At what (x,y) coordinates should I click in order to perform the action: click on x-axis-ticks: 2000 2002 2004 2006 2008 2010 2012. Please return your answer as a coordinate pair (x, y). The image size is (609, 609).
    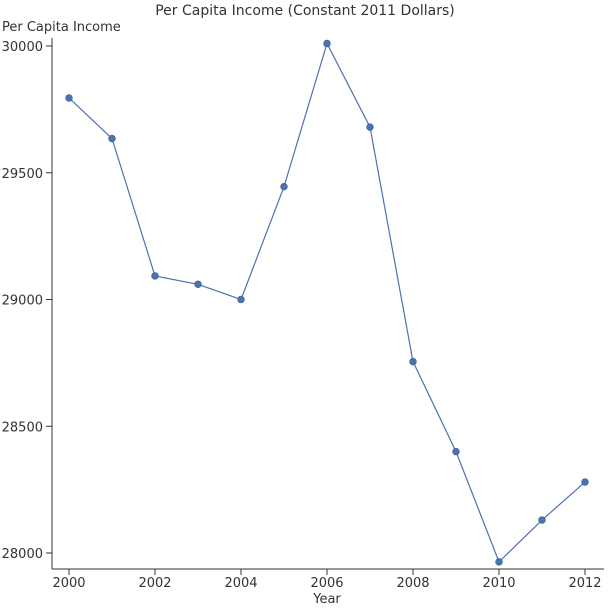
    Looking at the image, I should click on (327, 580).